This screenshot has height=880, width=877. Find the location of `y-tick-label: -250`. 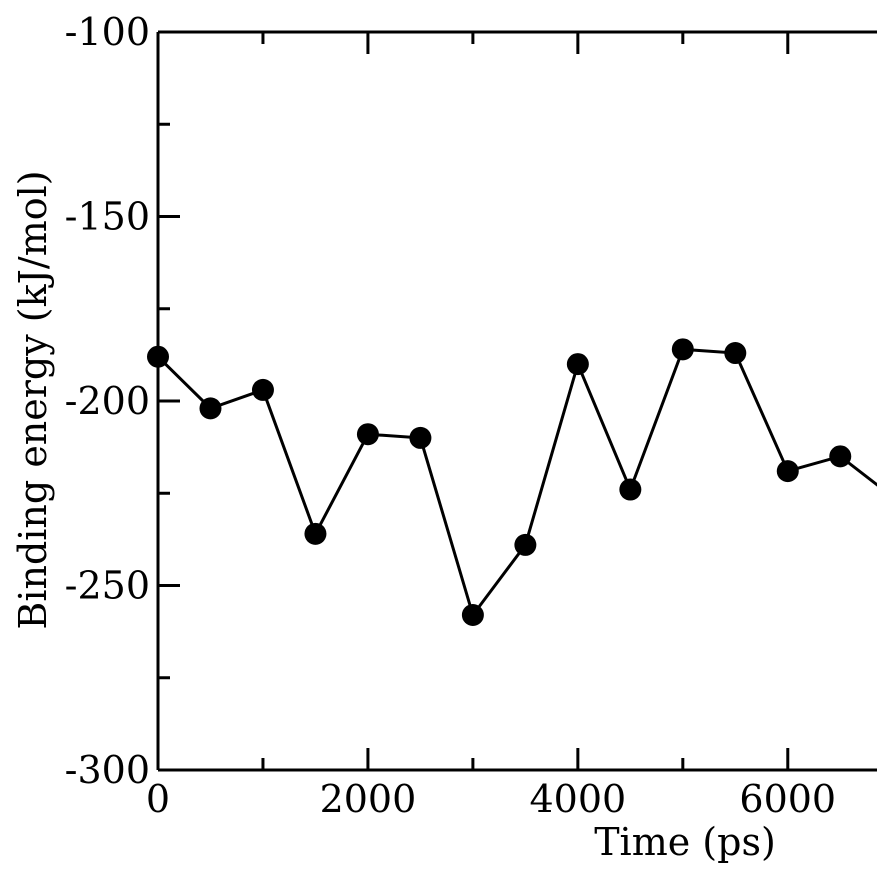

y-tick-label: -250 is located at coordinates (107, 586).